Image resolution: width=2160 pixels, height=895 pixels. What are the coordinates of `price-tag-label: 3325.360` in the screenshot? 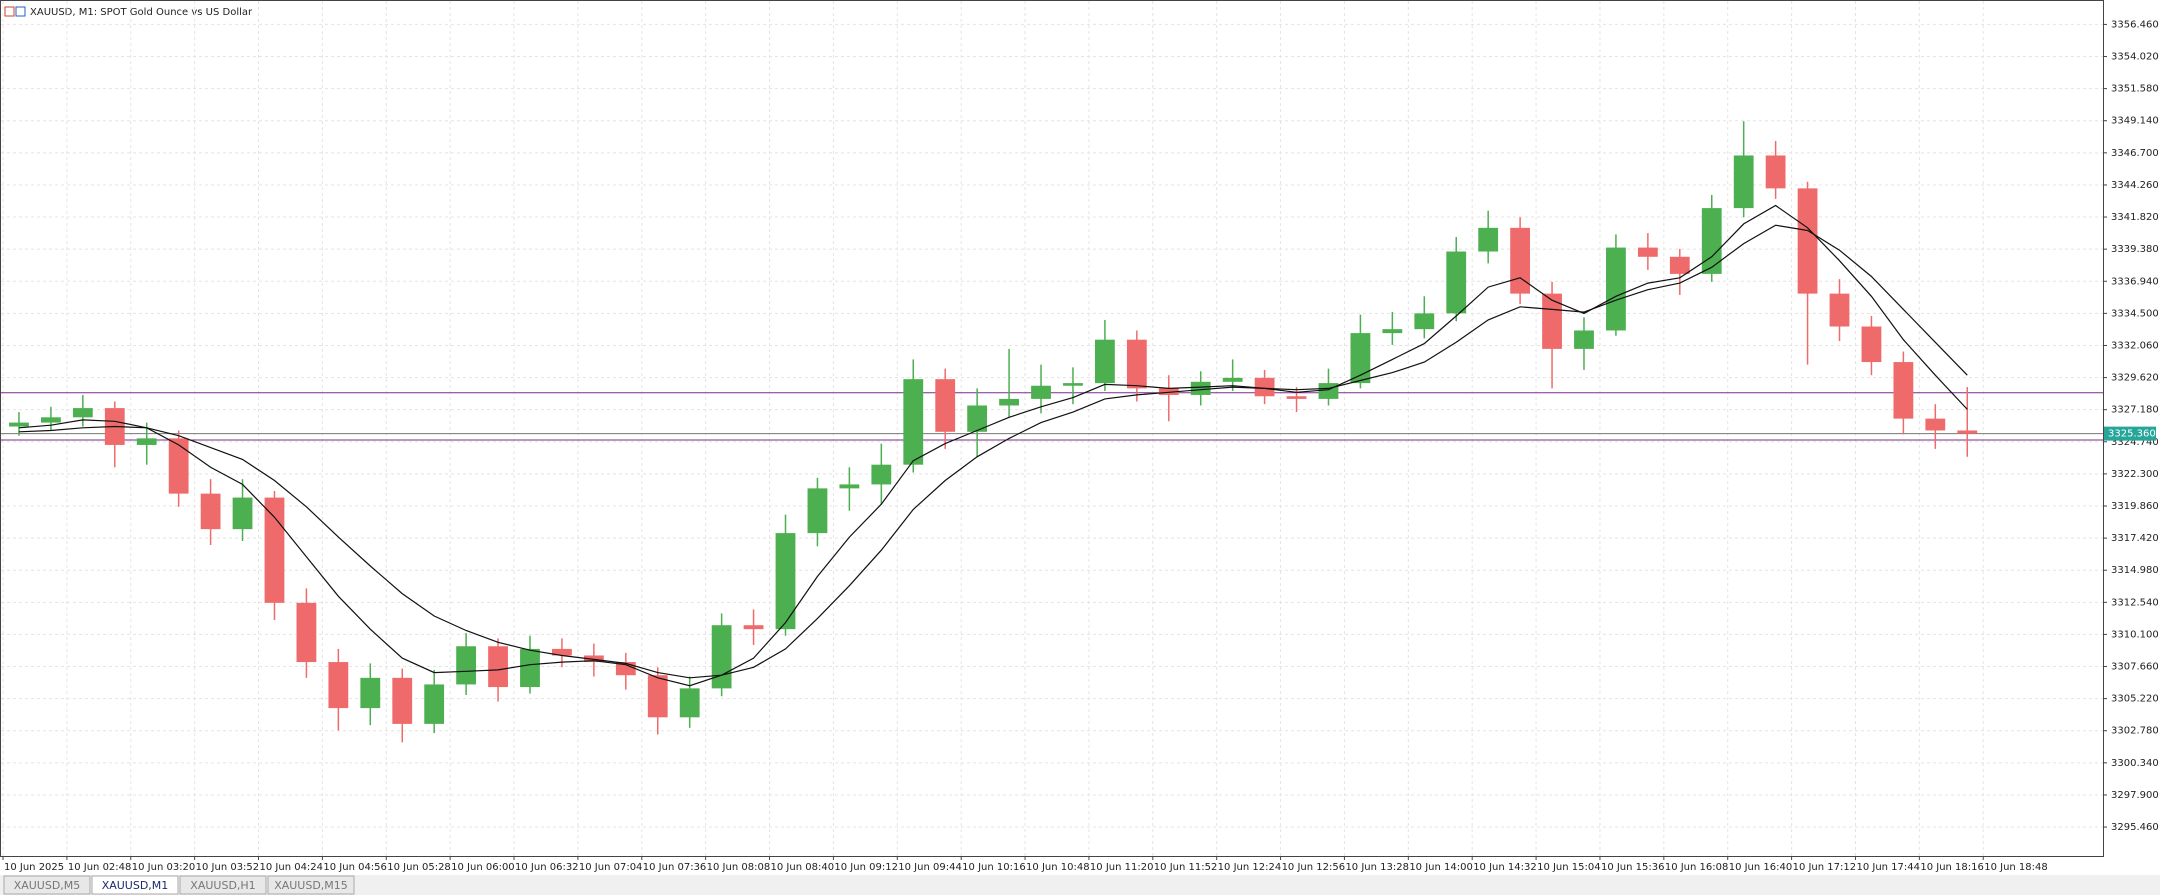 It's located at (2132, 434).